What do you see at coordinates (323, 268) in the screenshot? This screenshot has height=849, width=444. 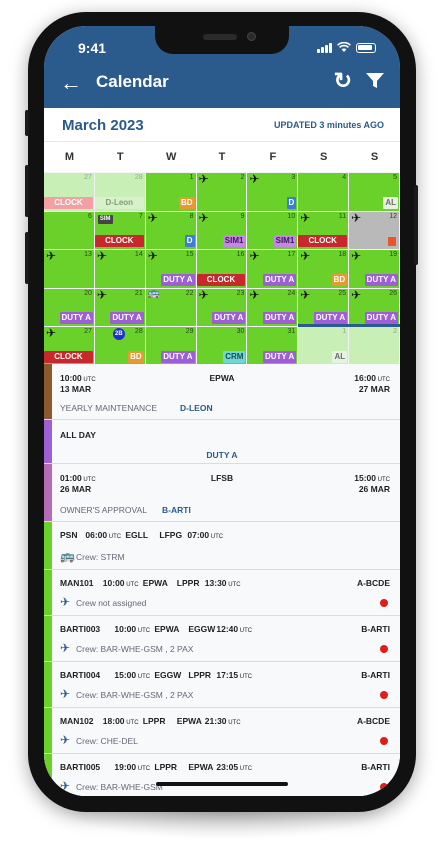 I see `calendar-day-cell: 18 ✈ BD` at bounding box center [323, 268].